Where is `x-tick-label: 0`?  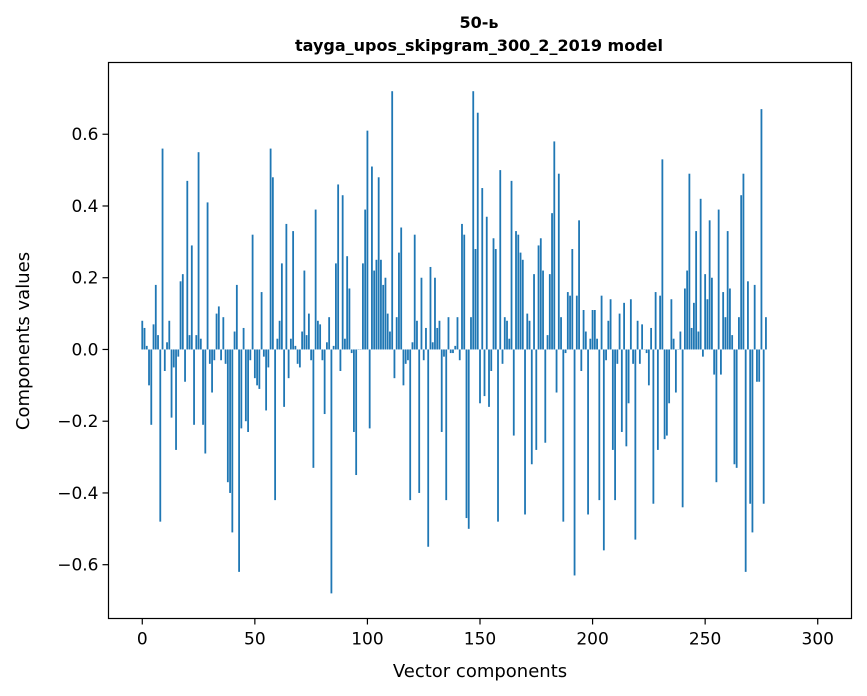
x-tick-label: 0 is located at coordinates (142, 640).